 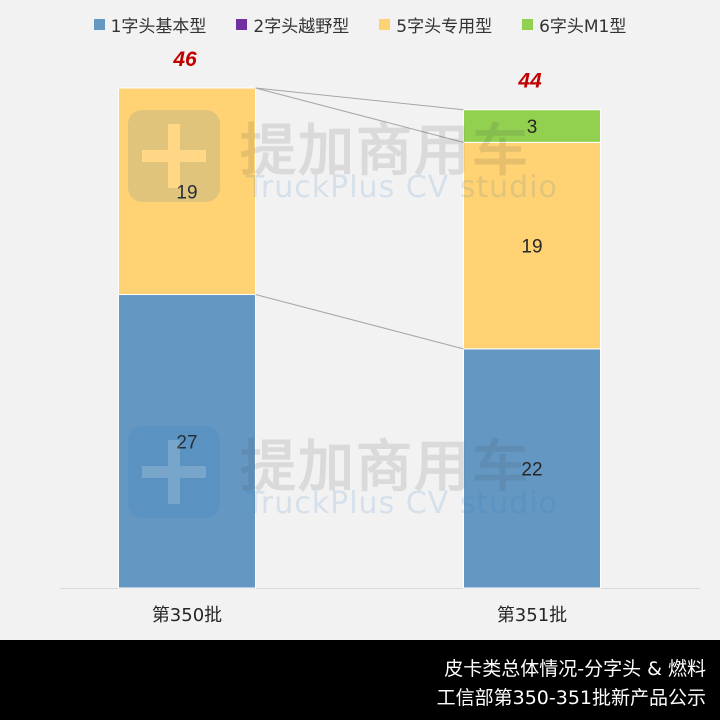 What do you see at coordinates (360, 680) in the screenshot?
I see `footer-banner: 皮卡类总体情况-分字头 & 燃料 工信部第350-351批新产品公示` at bounding box center [360, 680].